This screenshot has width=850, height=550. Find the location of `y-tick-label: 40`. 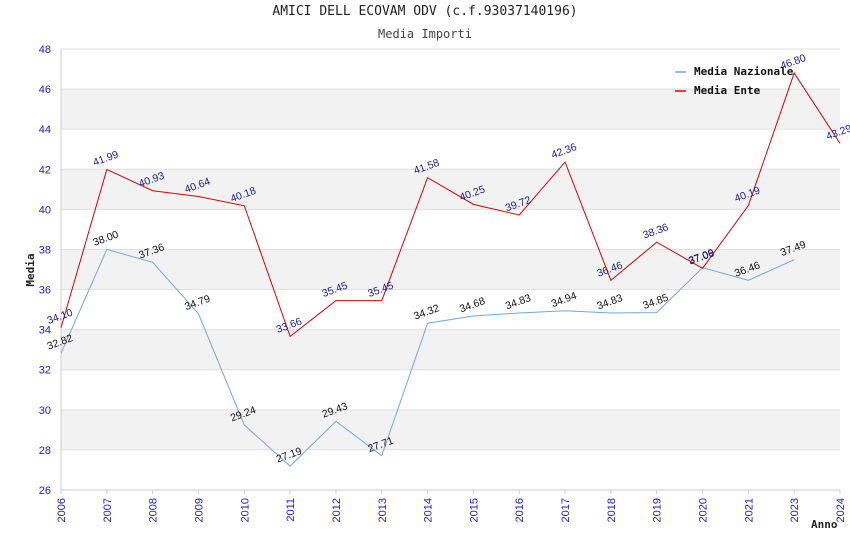

y-tick-label: 40 is located at coordinates (45, 210).